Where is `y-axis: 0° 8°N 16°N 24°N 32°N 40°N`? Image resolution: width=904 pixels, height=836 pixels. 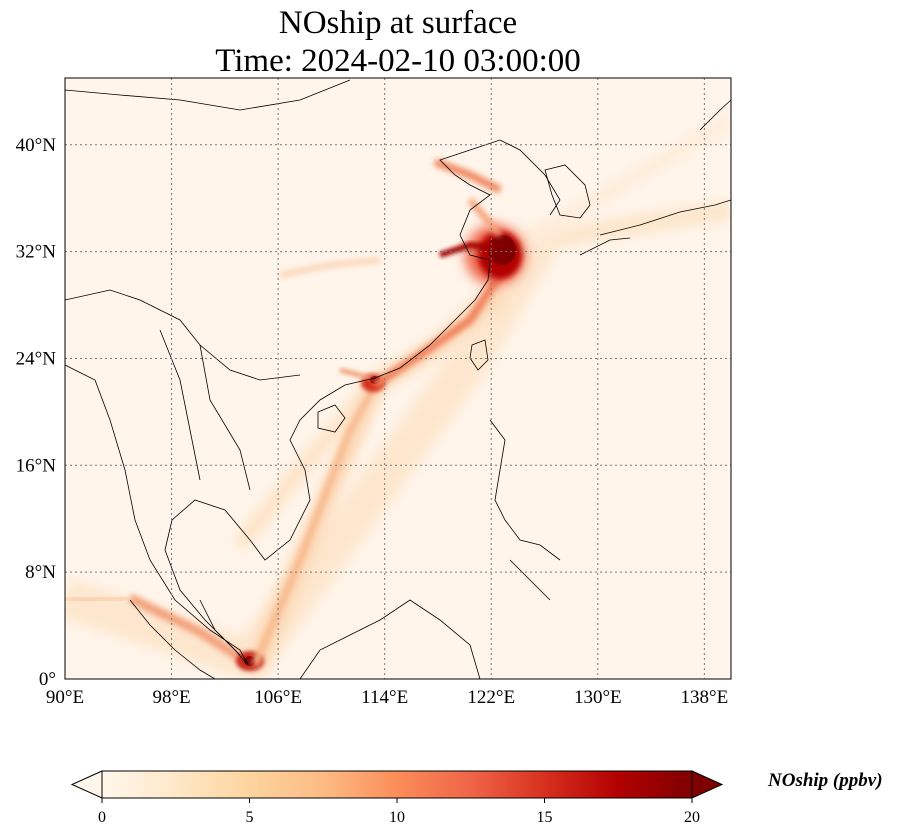 y-axis: 0° 8°N 16°N 24°N 32°N 40°N is located at coordinates (36, 412).